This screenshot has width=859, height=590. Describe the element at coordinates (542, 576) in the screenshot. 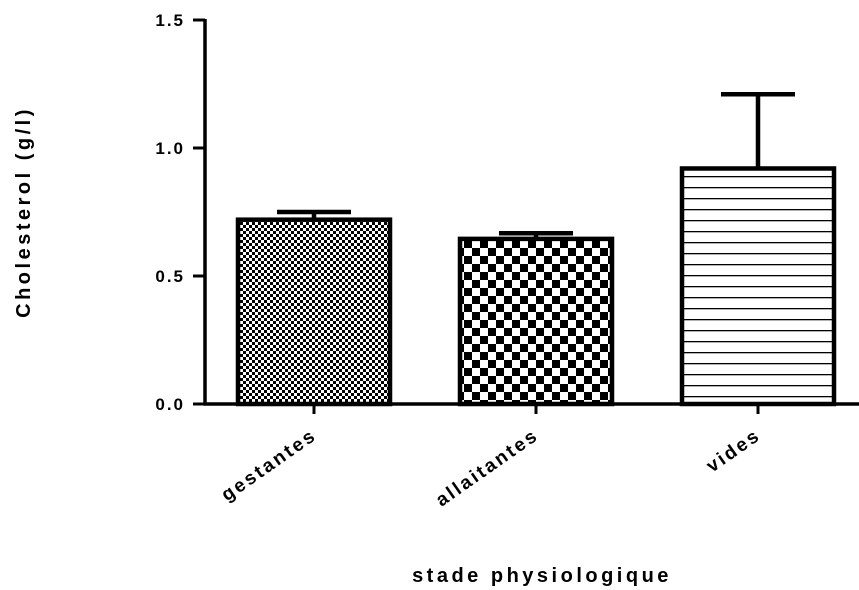

I see `x-axis-title: stade physiologique` at that location.